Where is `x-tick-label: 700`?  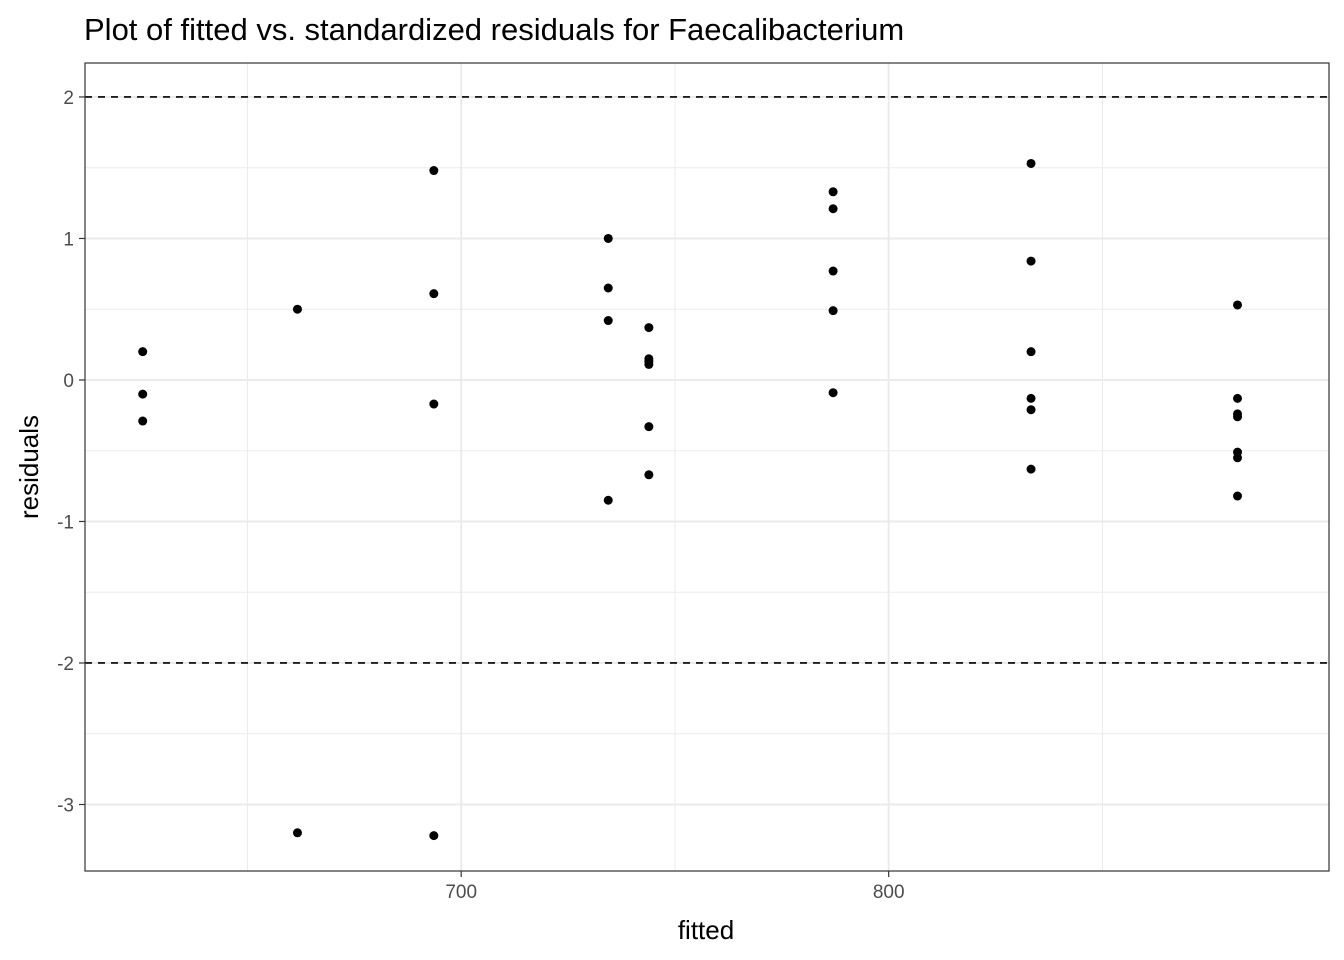
x-tick-label: 700 is located at coordinates (461, 892).